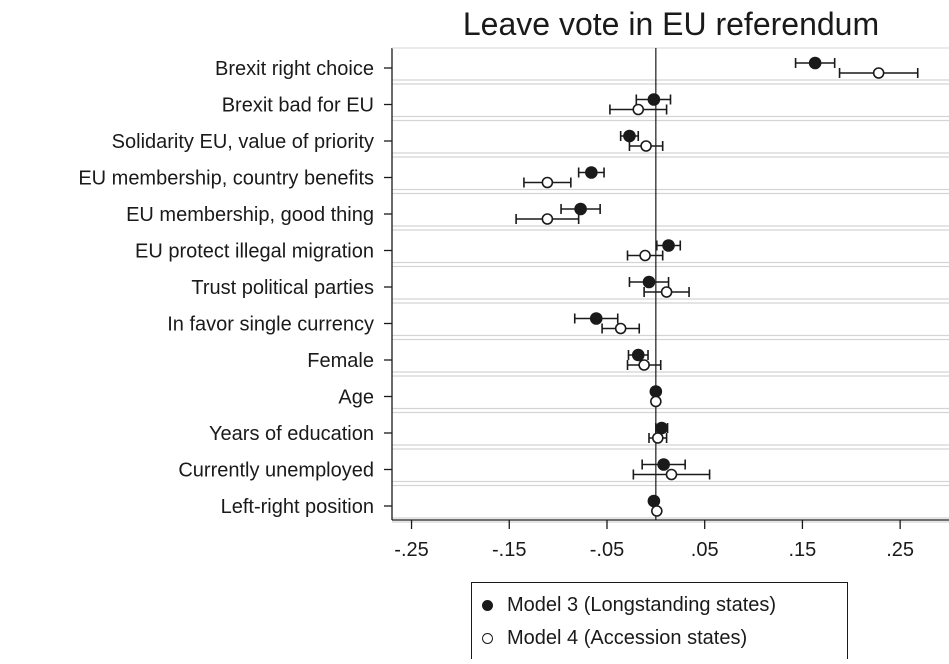 The image size is (949, 664). Describe the element at coordinates (250, 215) in the screenshot. I see `category-label: EU membership, good thing` at that location.